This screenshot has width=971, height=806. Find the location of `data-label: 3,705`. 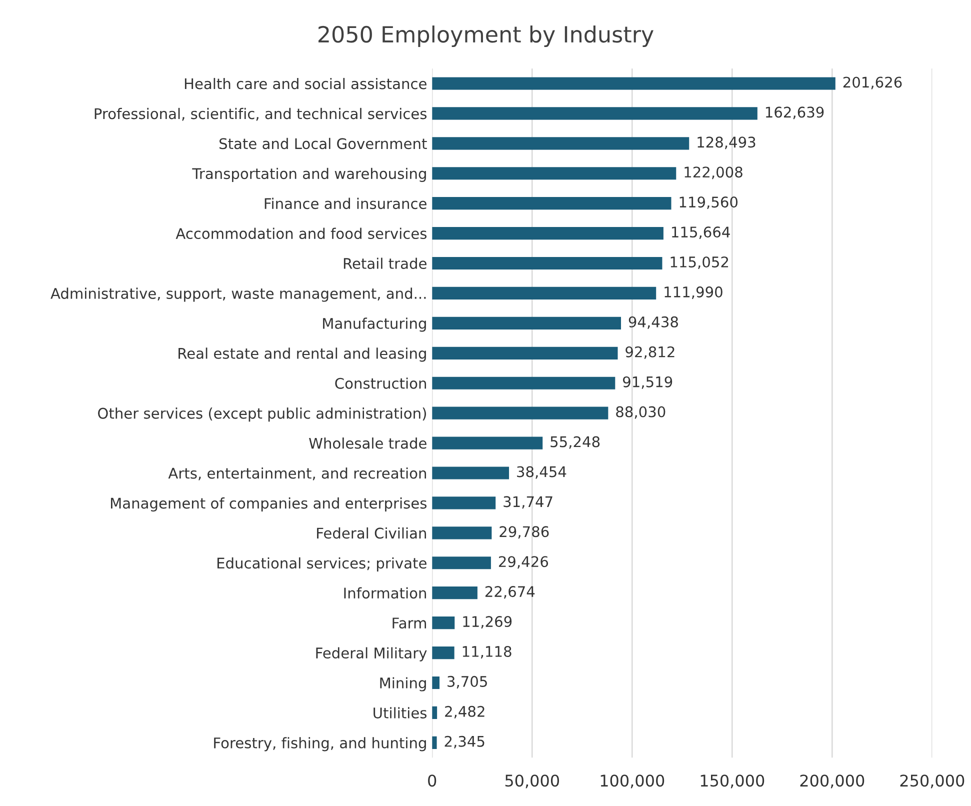

data-label: 3,705 is located at coordinates (467, 682).